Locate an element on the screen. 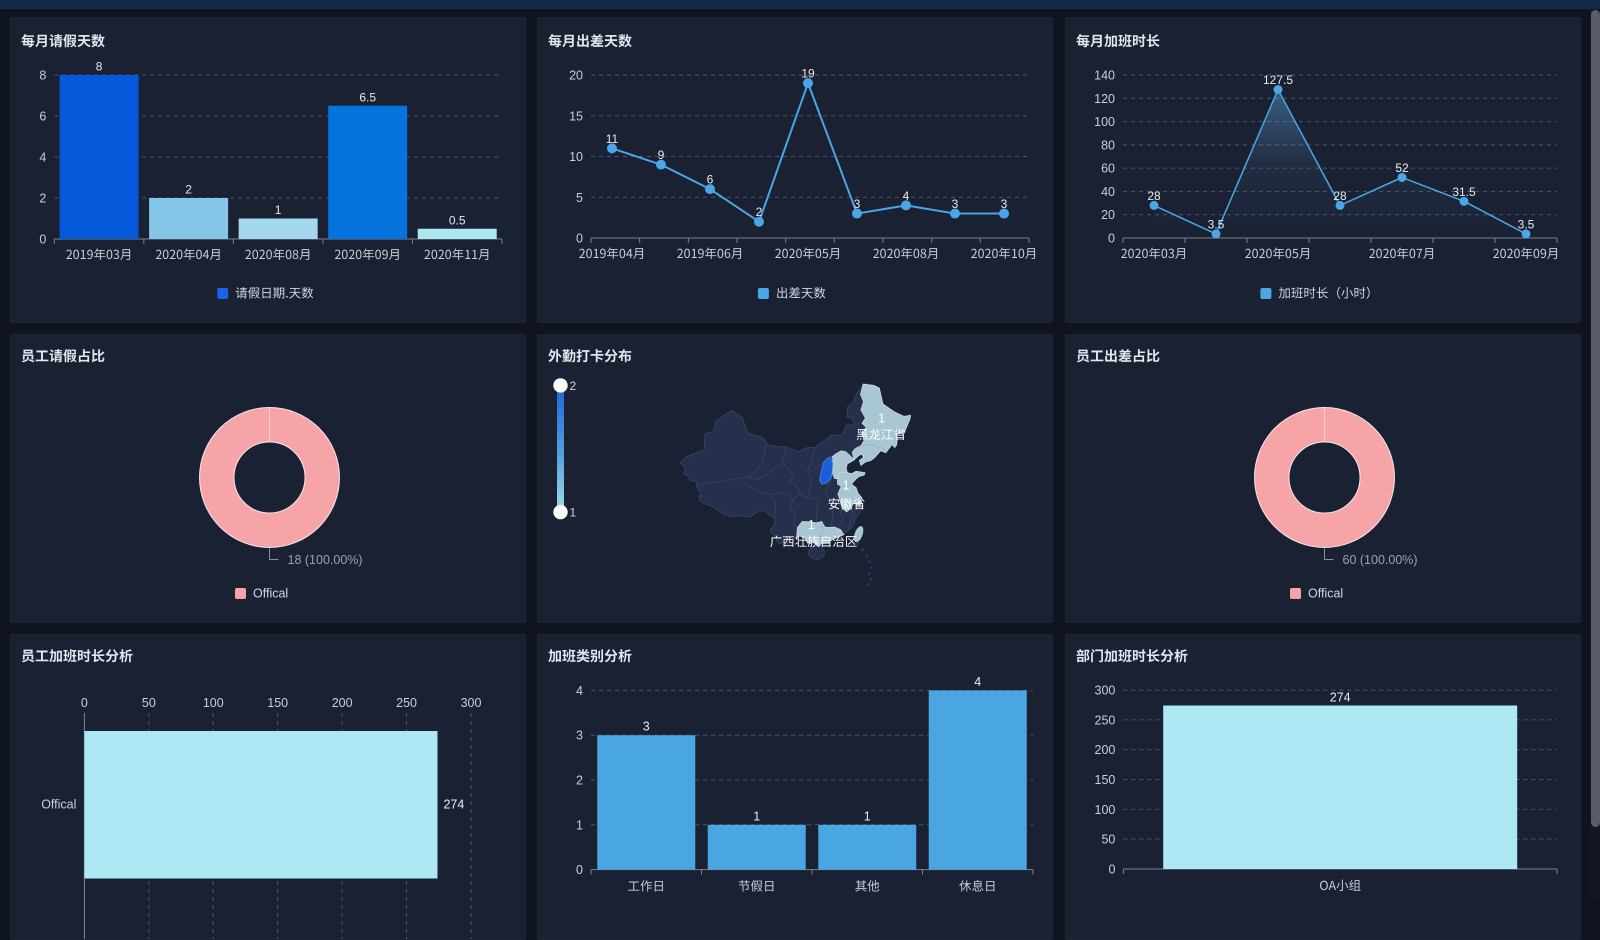 The width and height of the screenshot is (1600, 940). svg-text: 10 is located at coordinates (576, 157).